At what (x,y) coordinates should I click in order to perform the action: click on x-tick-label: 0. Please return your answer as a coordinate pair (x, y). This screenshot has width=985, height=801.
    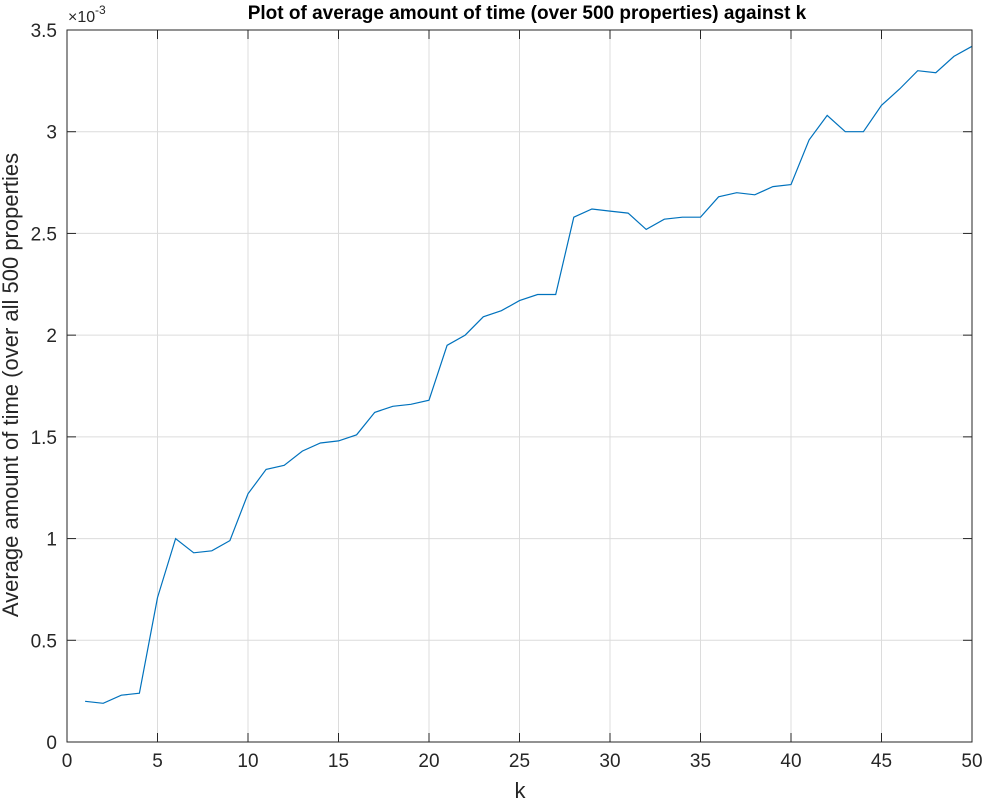
    Looking at the image, I should click on (67, 761).